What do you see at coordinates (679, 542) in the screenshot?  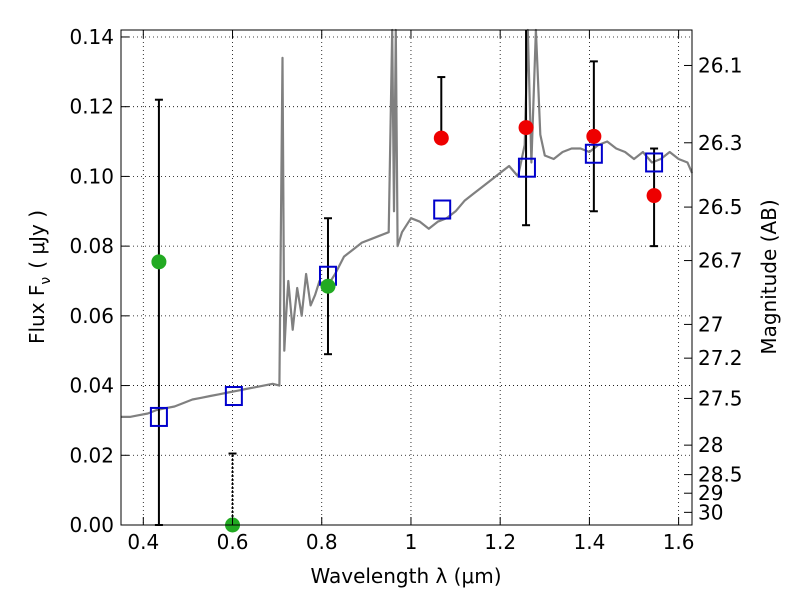 I see `x-tick-label-6: 1.6` at bounding box center [679, 542].